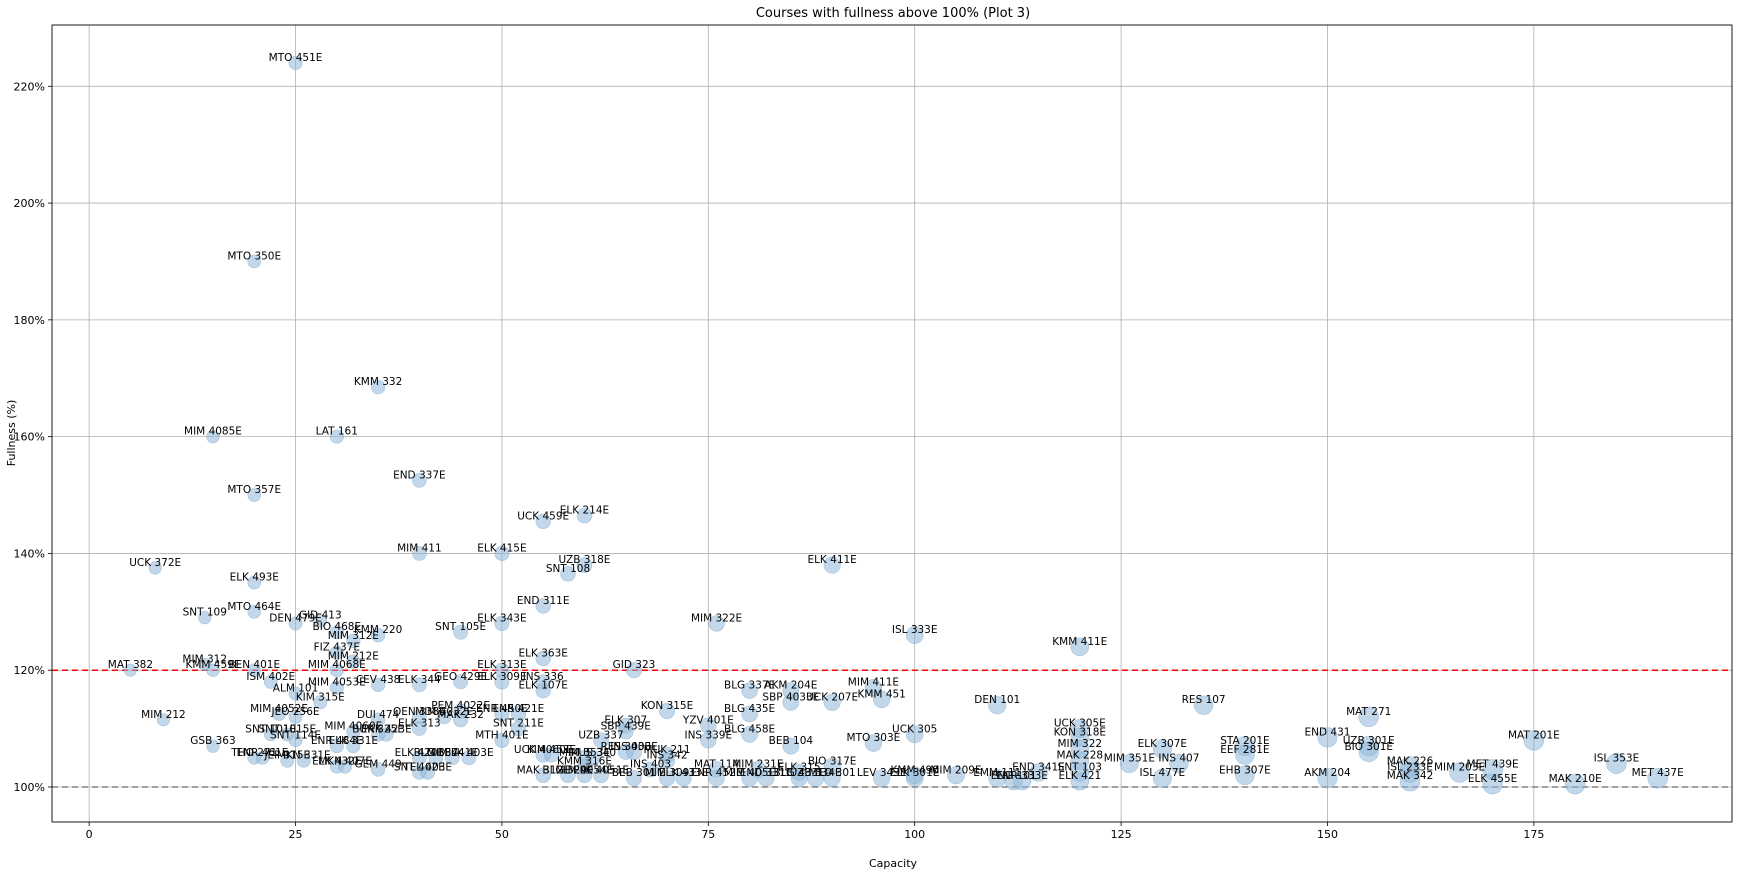 This screenshot has height=876, width=1737. Describe the element at coordinates (708, 721) in the screenshot. I see `point-label: YZV 401E` at that location.